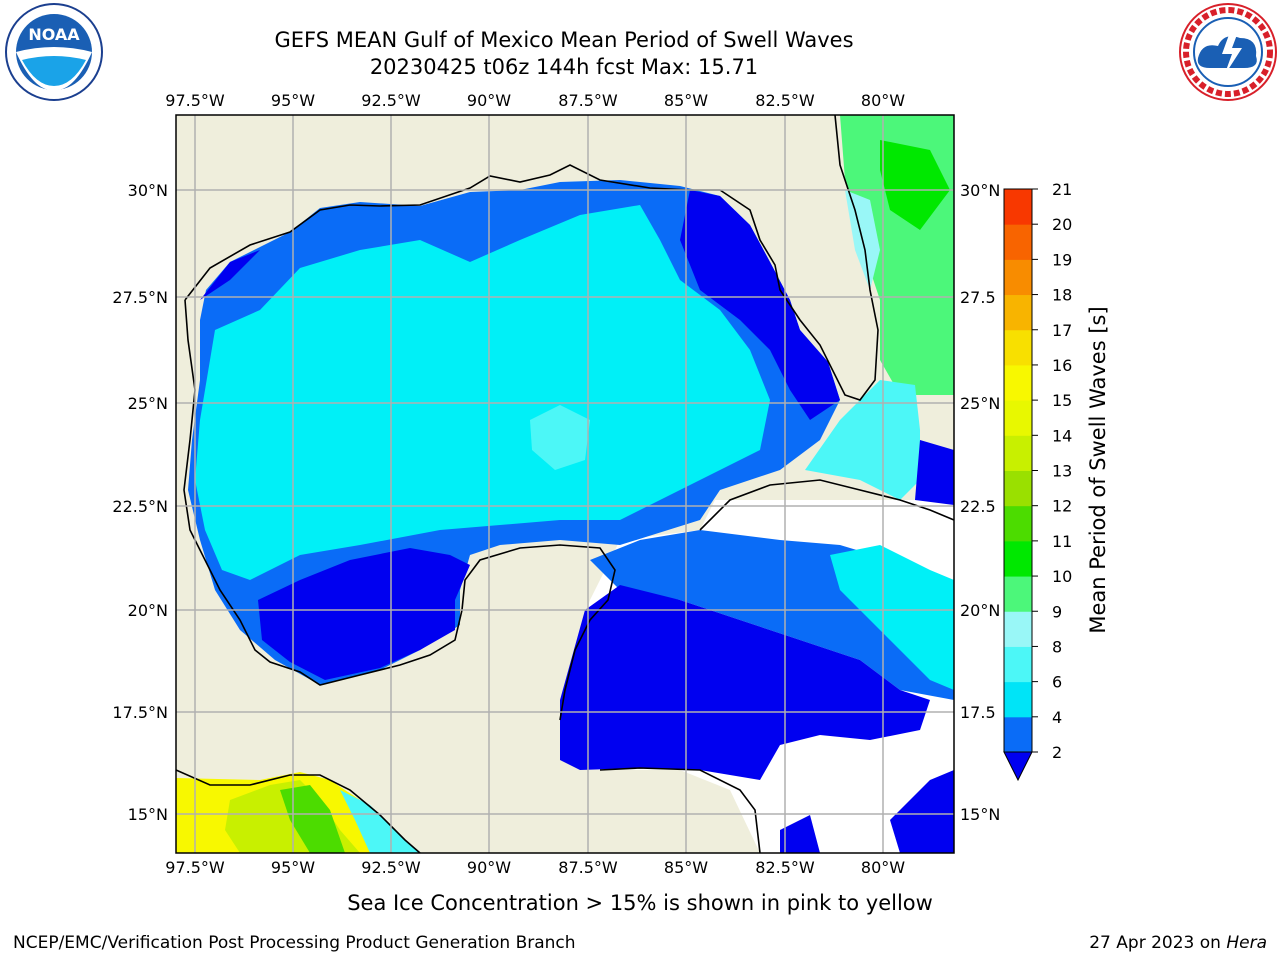 The height and width of the screenshot is (960, 1280). What do you see at coordinates (978, 297) in the screenshot?
I see `lat-label: 27.5` at bounding box center [978, 297].